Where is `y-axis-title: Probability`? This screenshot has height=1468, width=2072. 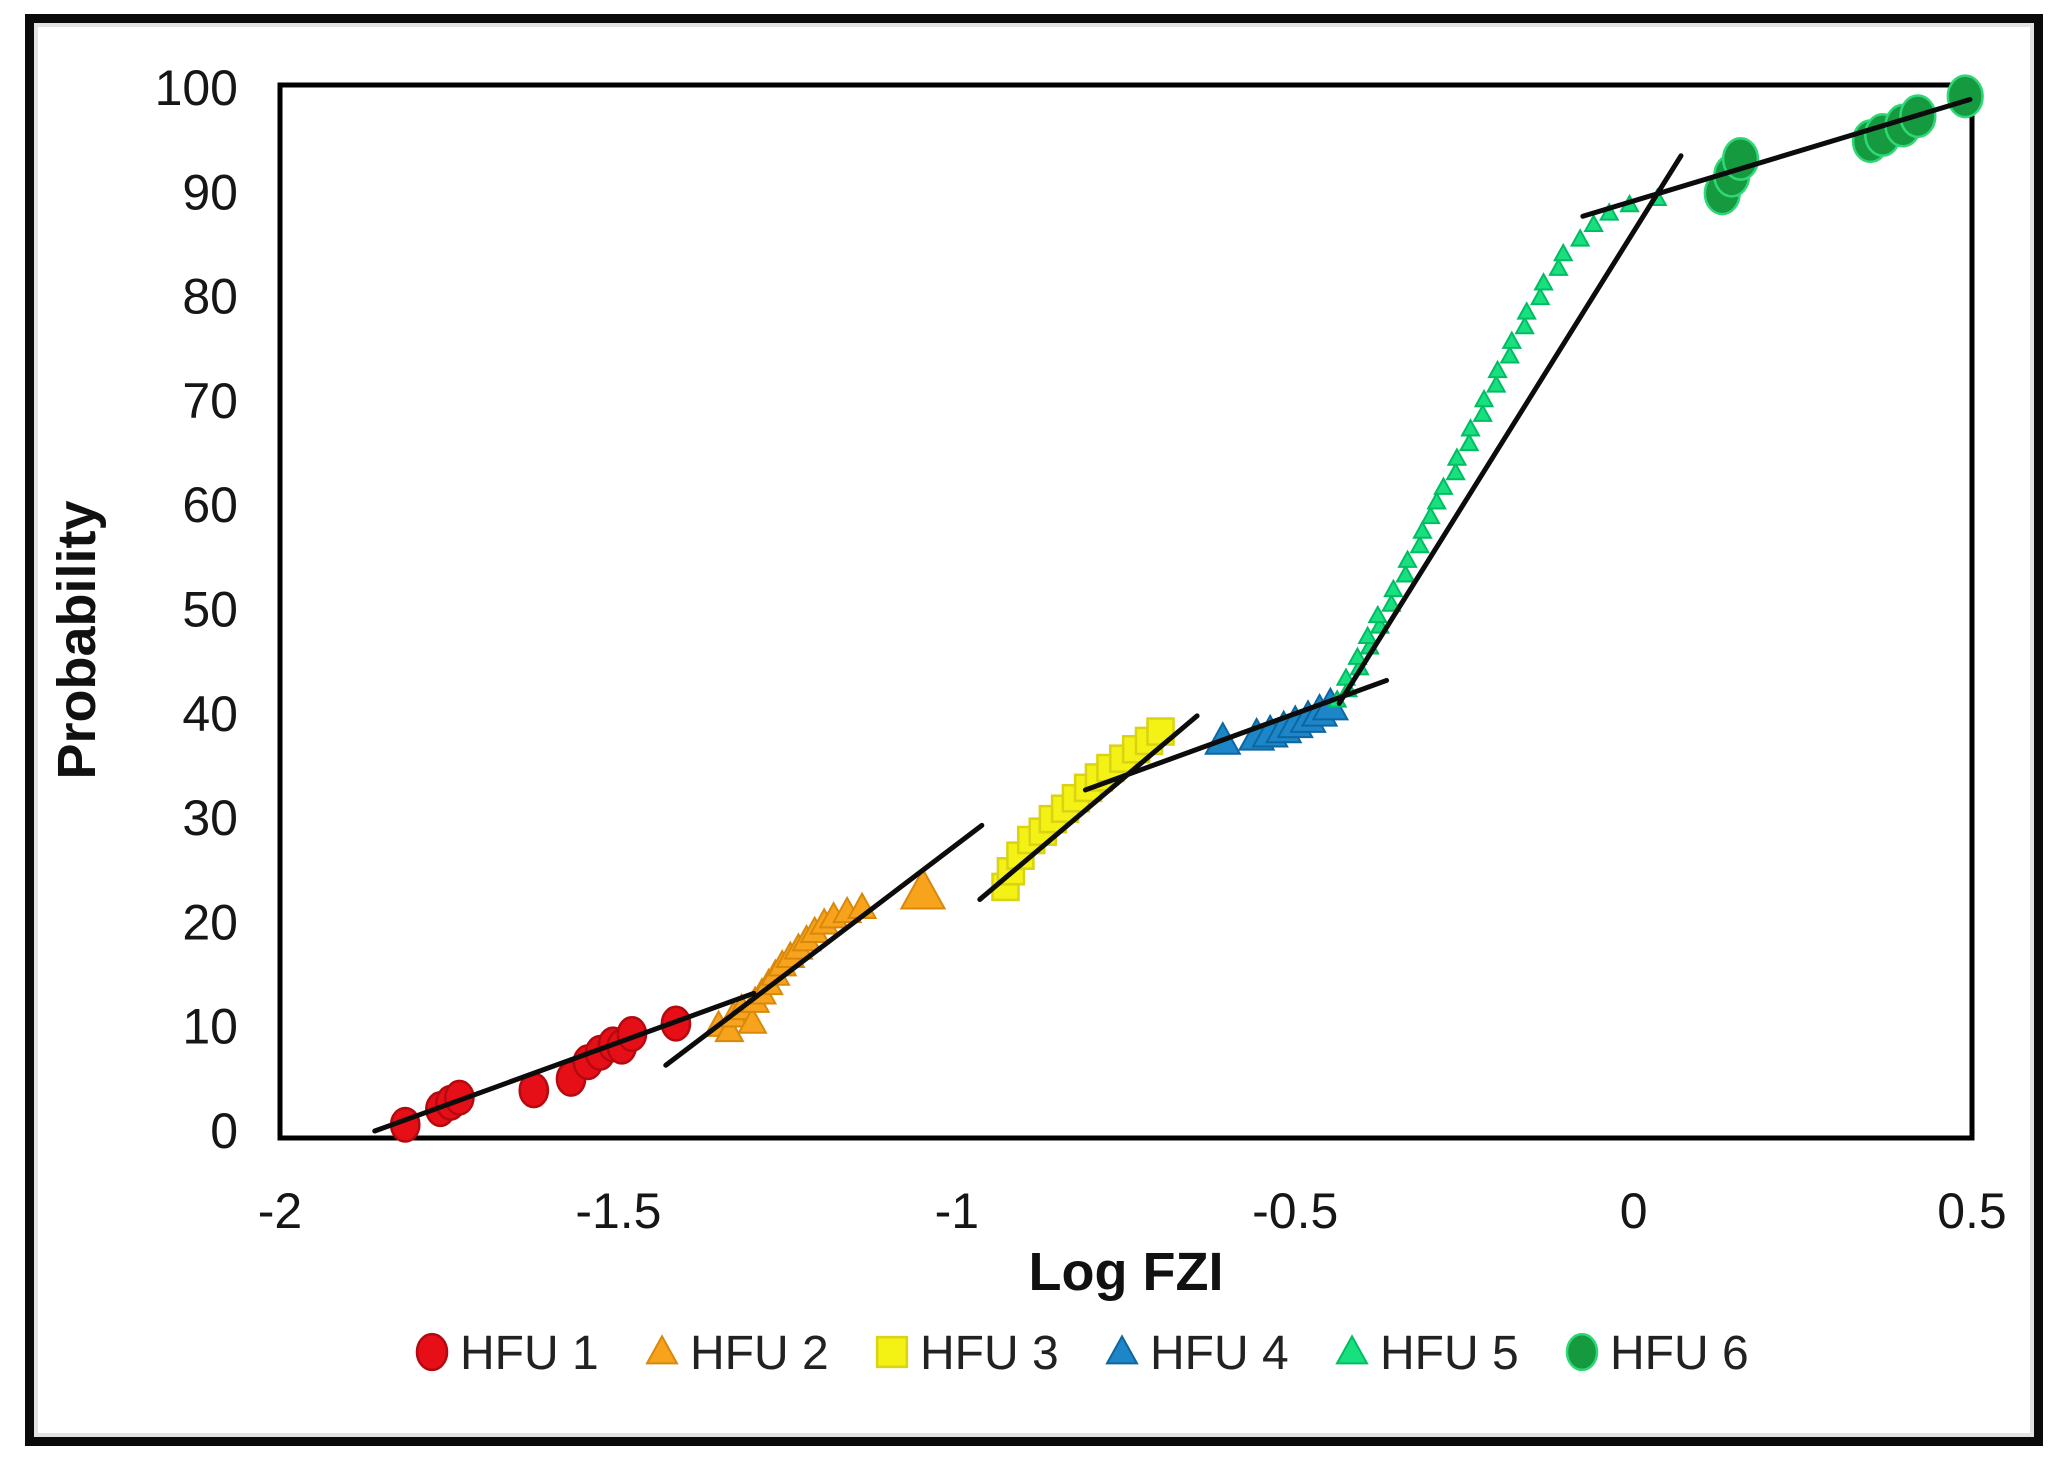
y-axis-title: Probability is located at coordinates (77, 639).